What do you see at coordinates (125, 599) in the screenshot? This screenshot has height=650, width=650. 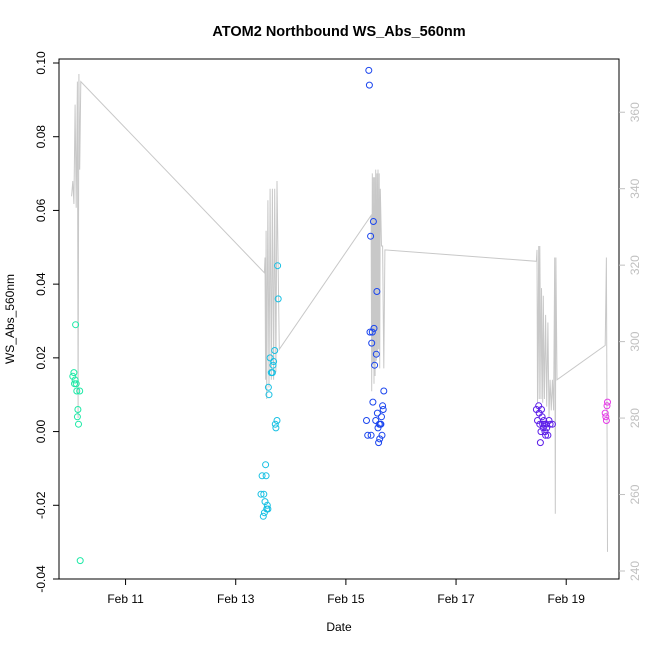 I see `x-tick-label: Feb 11` at bounding box center [125, 599].